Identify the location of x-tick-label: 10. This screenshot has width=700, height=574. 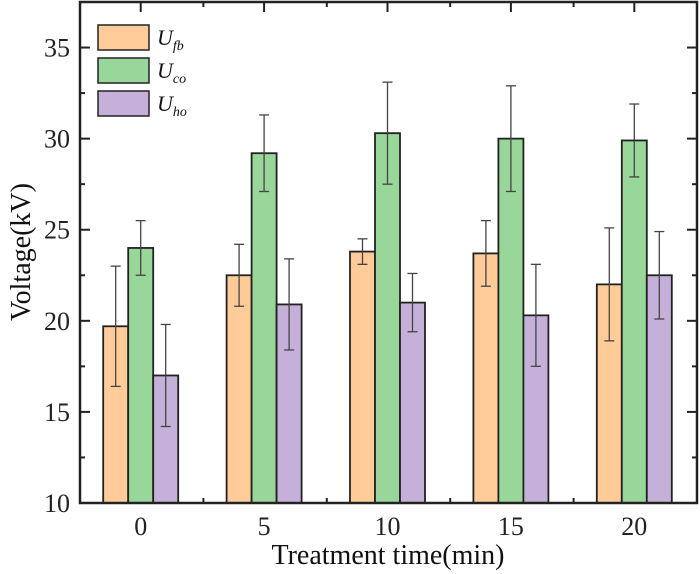
(388, 526).